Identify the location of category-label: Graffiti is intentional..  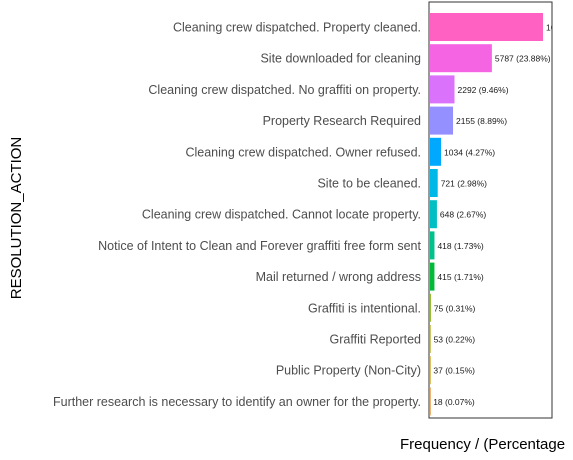
(364, 308).